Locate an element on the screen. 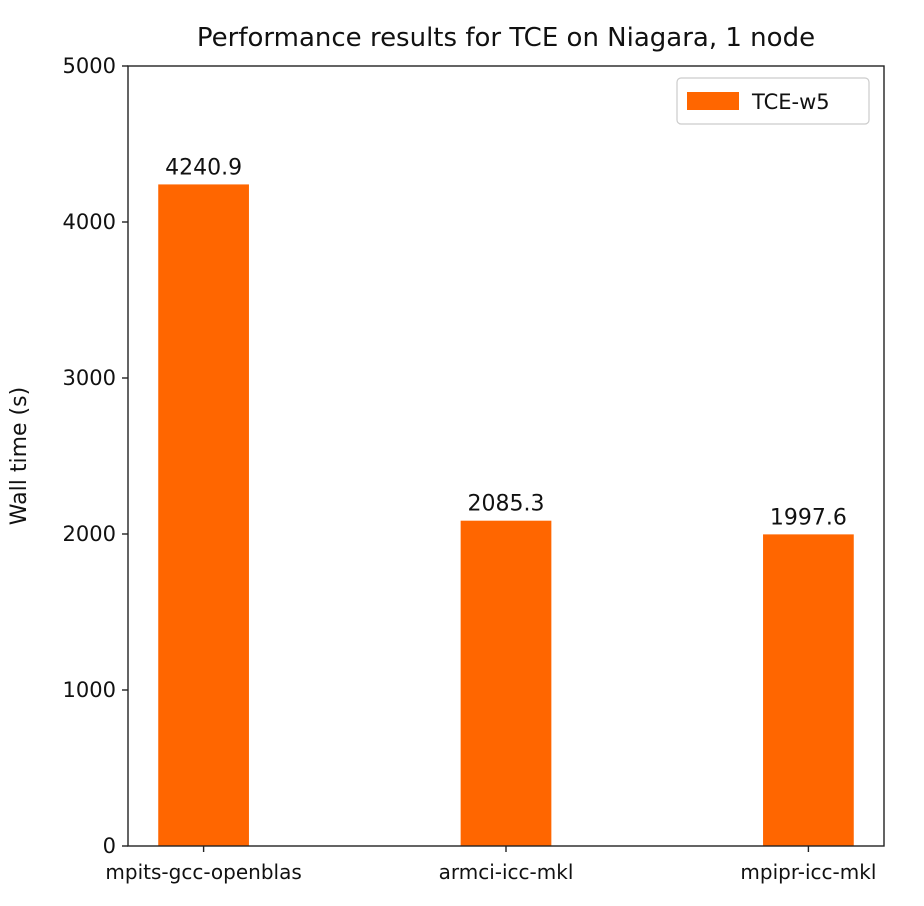  legend-swatch is located at coordinates (713, 101).